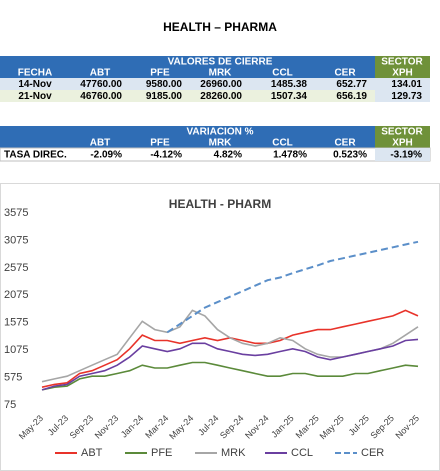 The height and width of the screenshot is (471, 440). What do you see at coordinates (35, 155) in the screenshot?
I see `row-label: TASA DIREC.` at bounding box center [35, 155].